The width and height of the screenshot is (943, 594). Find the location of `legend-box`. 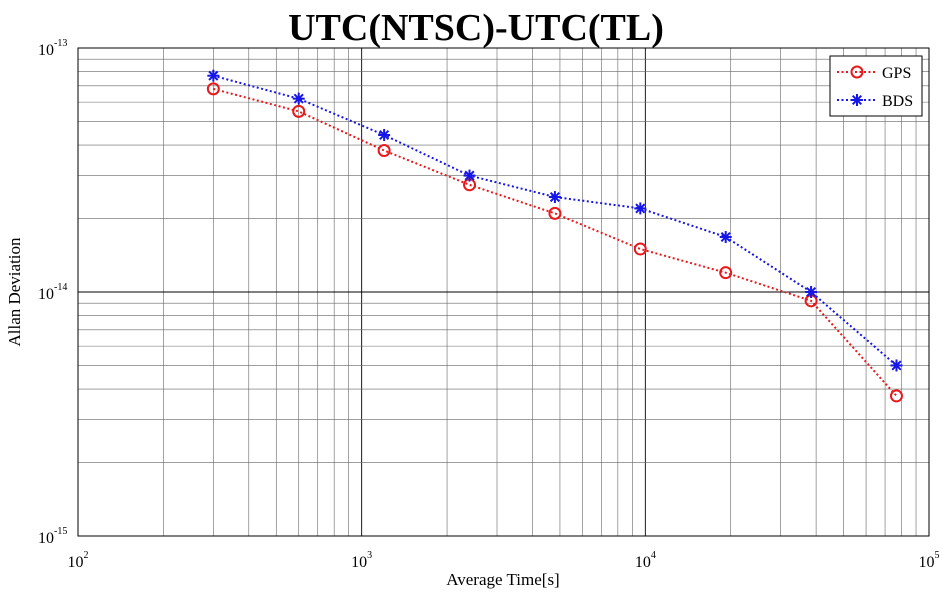

legend-box is located at coordinates (876, 86).